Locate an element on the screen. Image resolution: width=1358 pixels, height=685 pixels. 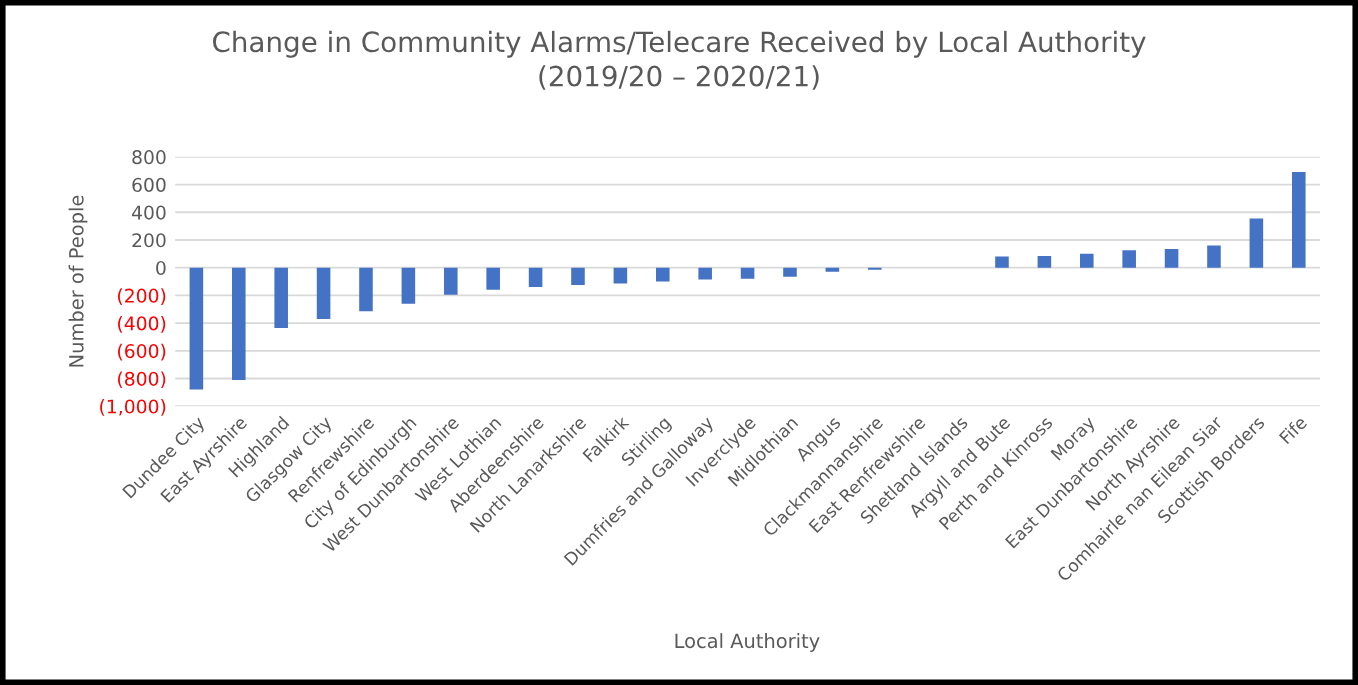
y-axis-title: Number of People is located at coordinates (78, 281).